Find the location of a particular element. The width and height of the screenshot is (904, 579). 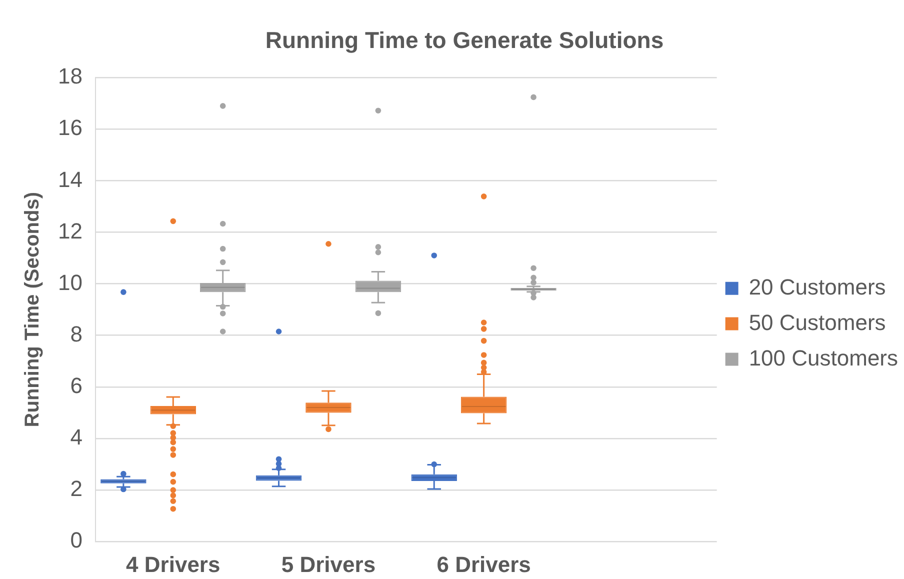

y-tick-label: 4 is located at coordinates (76, 437).